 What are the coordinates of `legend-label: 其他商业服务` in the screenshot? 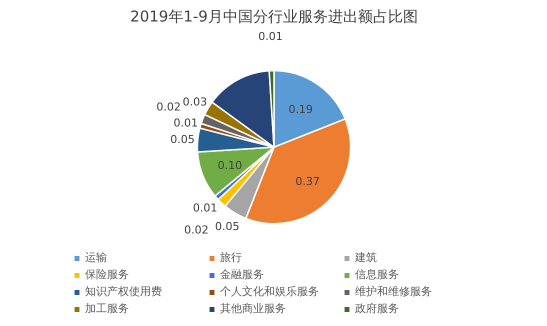 It's located at (253, 308).